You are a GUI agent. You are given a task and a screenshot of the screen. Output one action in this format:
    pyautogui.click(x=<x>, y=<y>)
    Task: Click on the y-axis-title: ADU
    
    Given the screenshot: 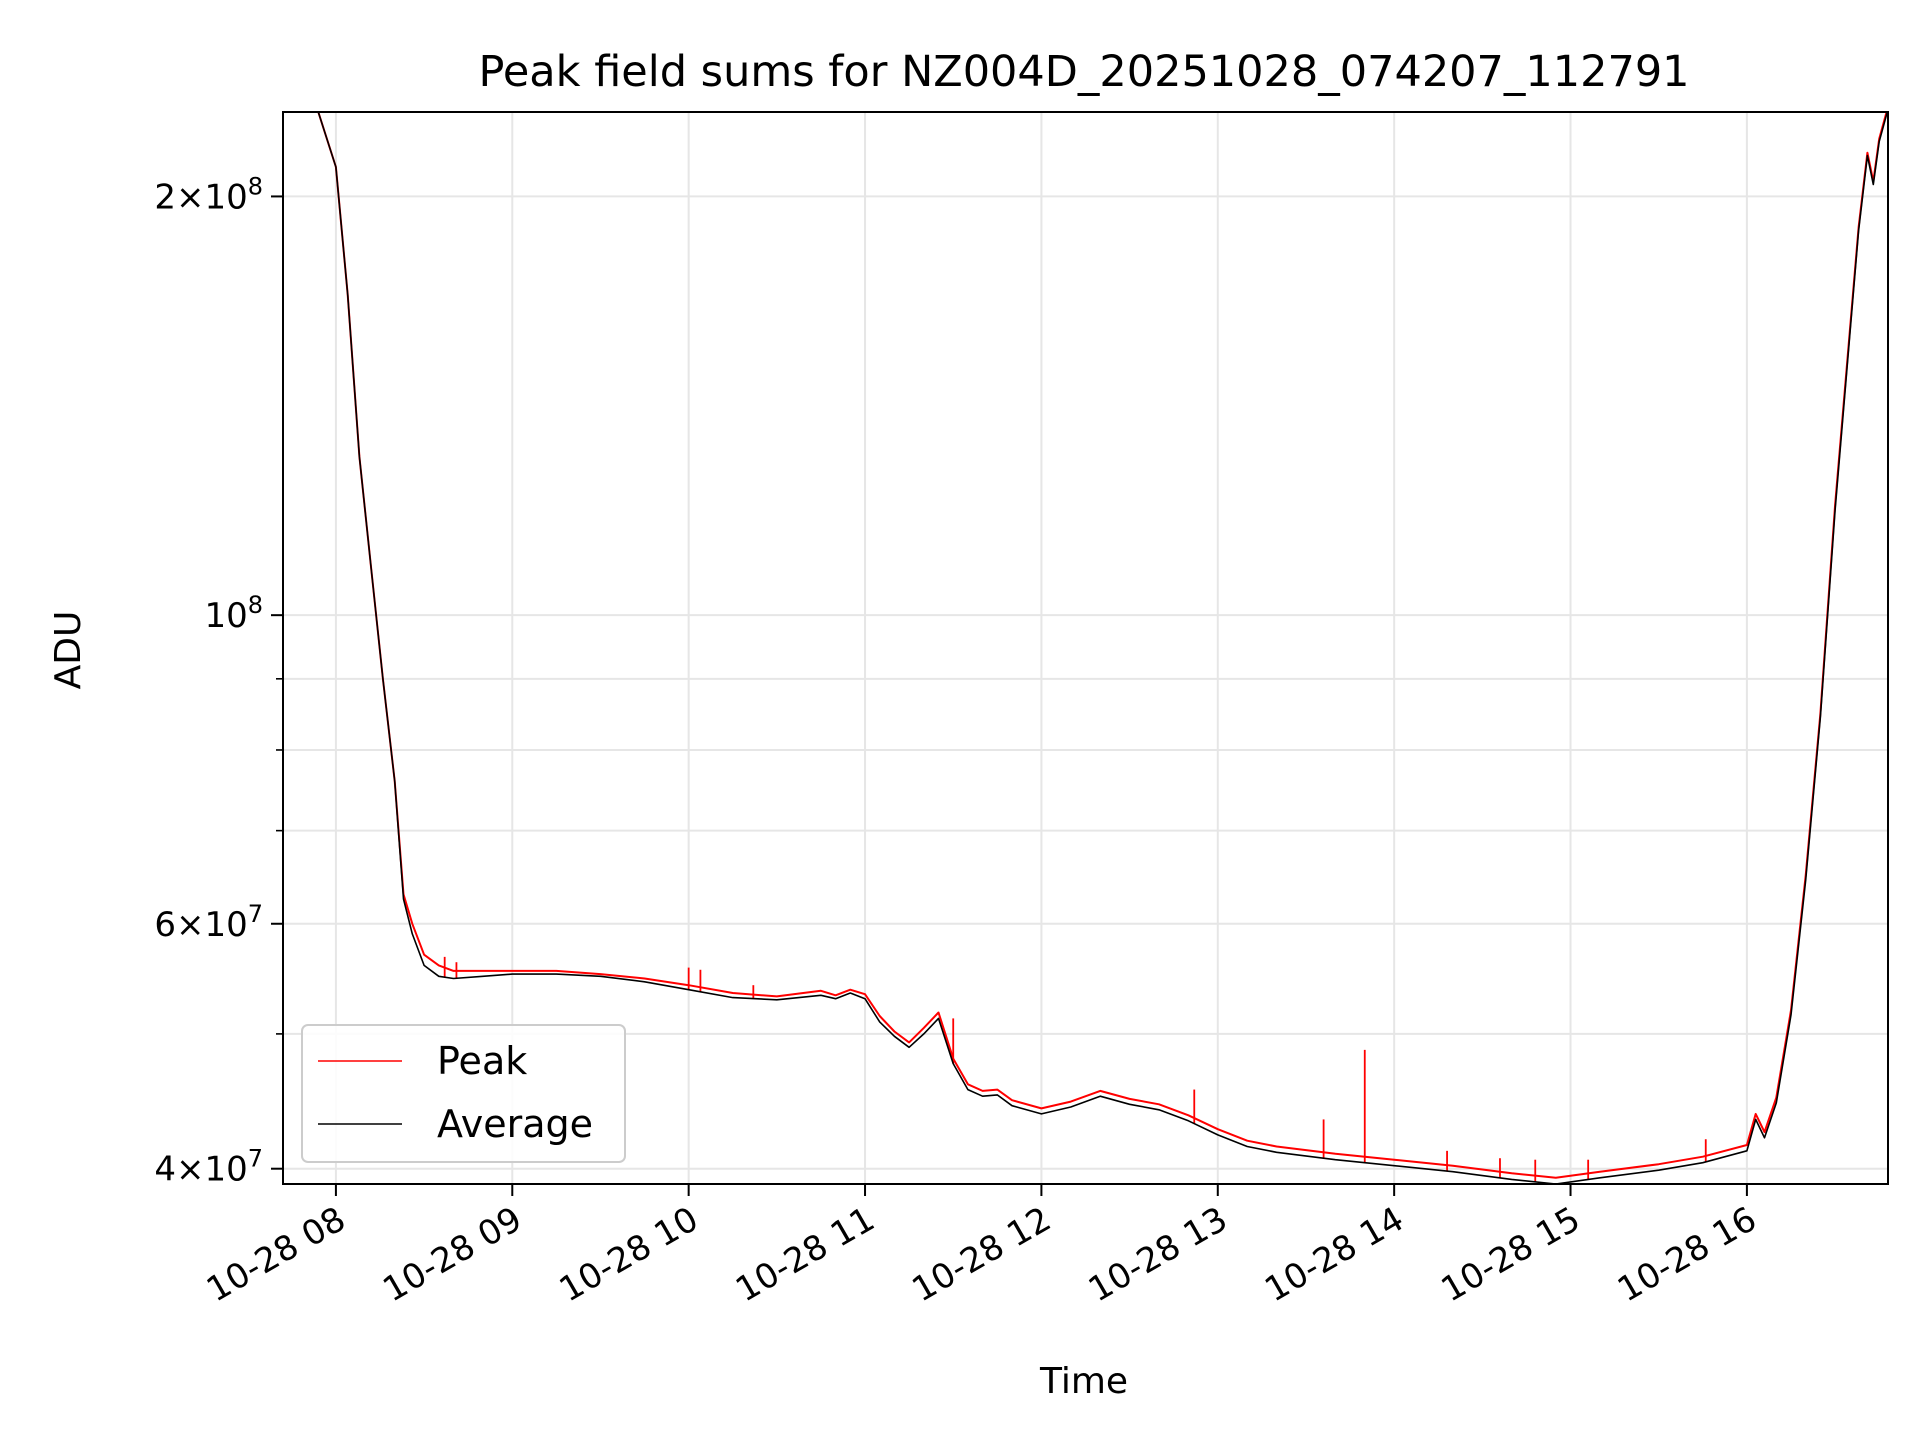 What is the action you would take?
    pyautogui.click(x=68, y=650)
    